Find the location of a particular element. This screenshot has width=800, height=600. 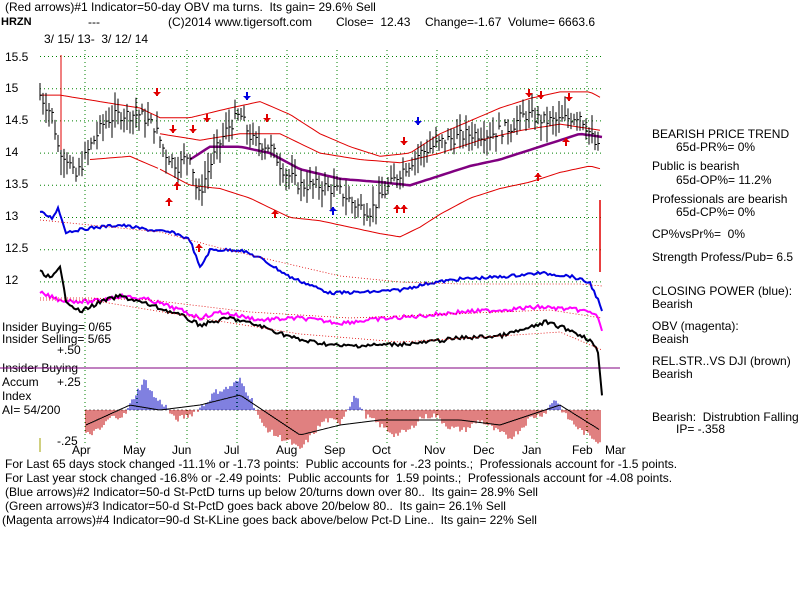

month-label: Sep is located at coordinates (335, 450).